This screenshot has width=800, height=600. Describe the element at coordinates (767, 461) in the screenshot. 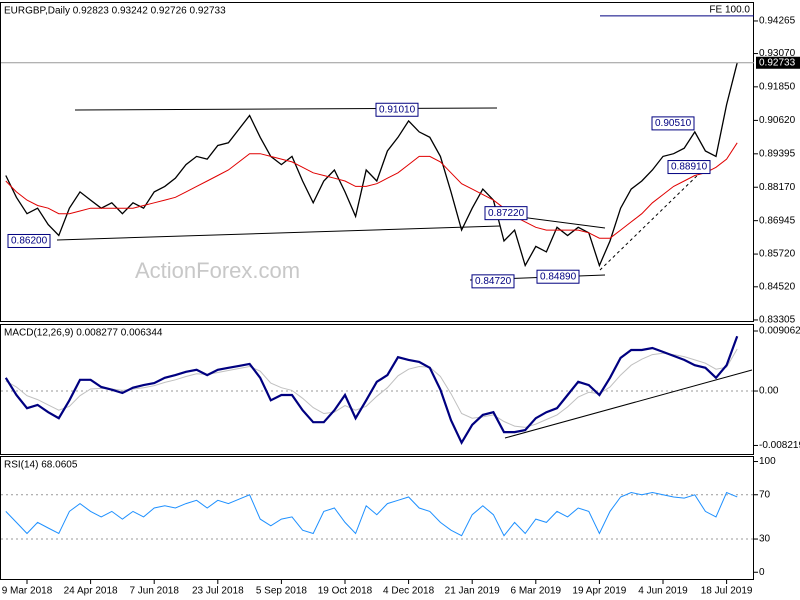

I see `y-tick-label: 100` at that location.